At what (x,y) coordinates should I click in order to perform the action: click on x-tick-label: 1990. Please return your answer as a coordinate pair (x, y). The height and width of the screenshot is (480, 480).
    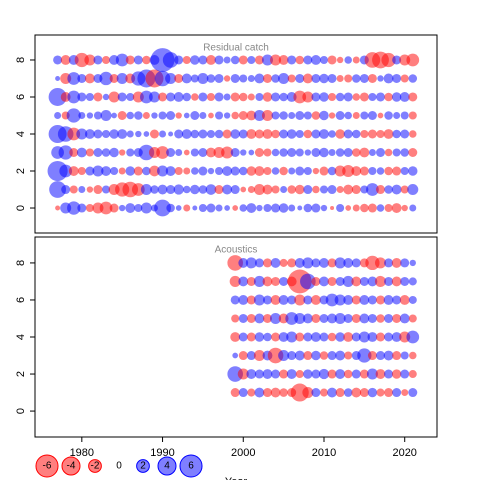
    Looking at the image, I should click on (162, 453).